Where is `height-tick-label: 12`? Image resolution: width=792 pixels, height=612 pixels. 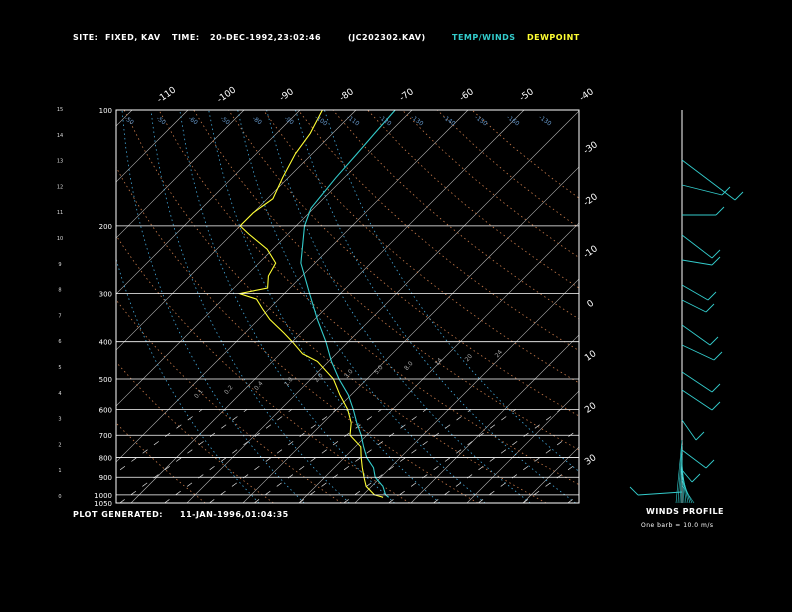 height-tick-label: 12 is located at coordinates (60, 187).